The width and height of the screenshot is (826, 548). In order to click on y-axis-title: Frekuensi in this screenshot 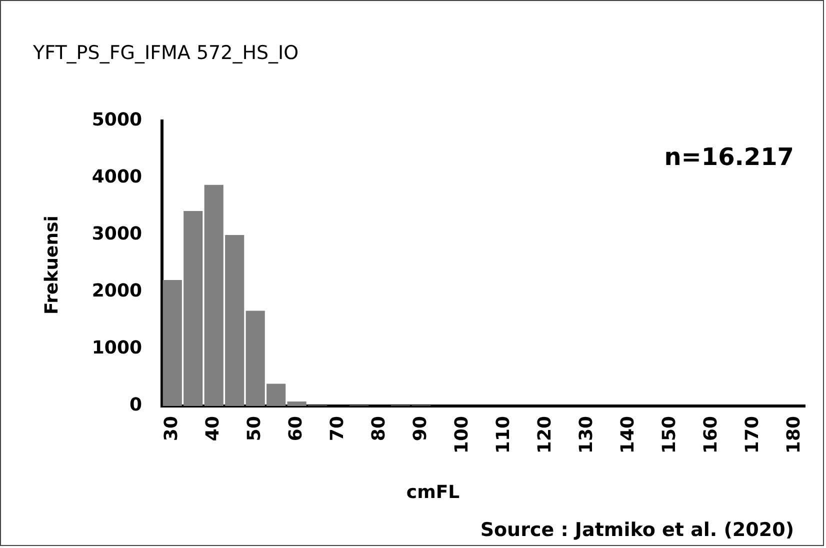, I will do `click(52, 265)`.